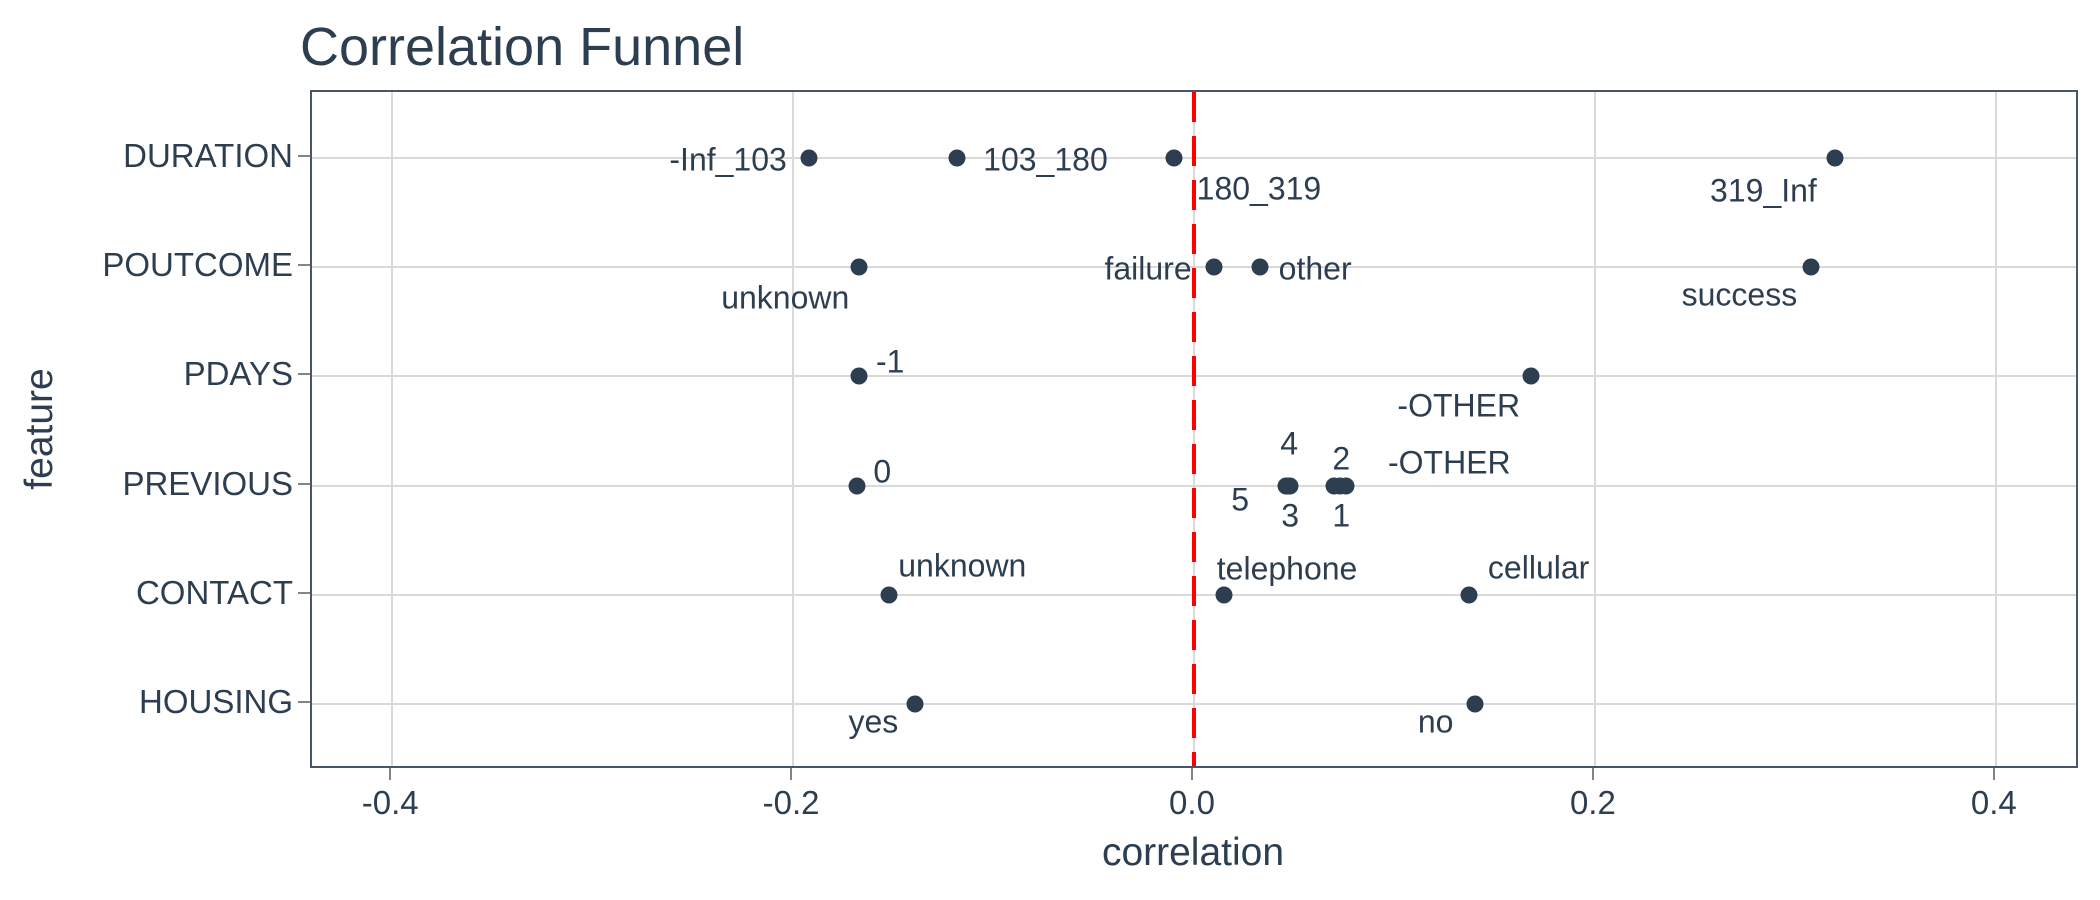 The image size is (2100, 900). I want to click on data-point-failure, so click(1214, 267).